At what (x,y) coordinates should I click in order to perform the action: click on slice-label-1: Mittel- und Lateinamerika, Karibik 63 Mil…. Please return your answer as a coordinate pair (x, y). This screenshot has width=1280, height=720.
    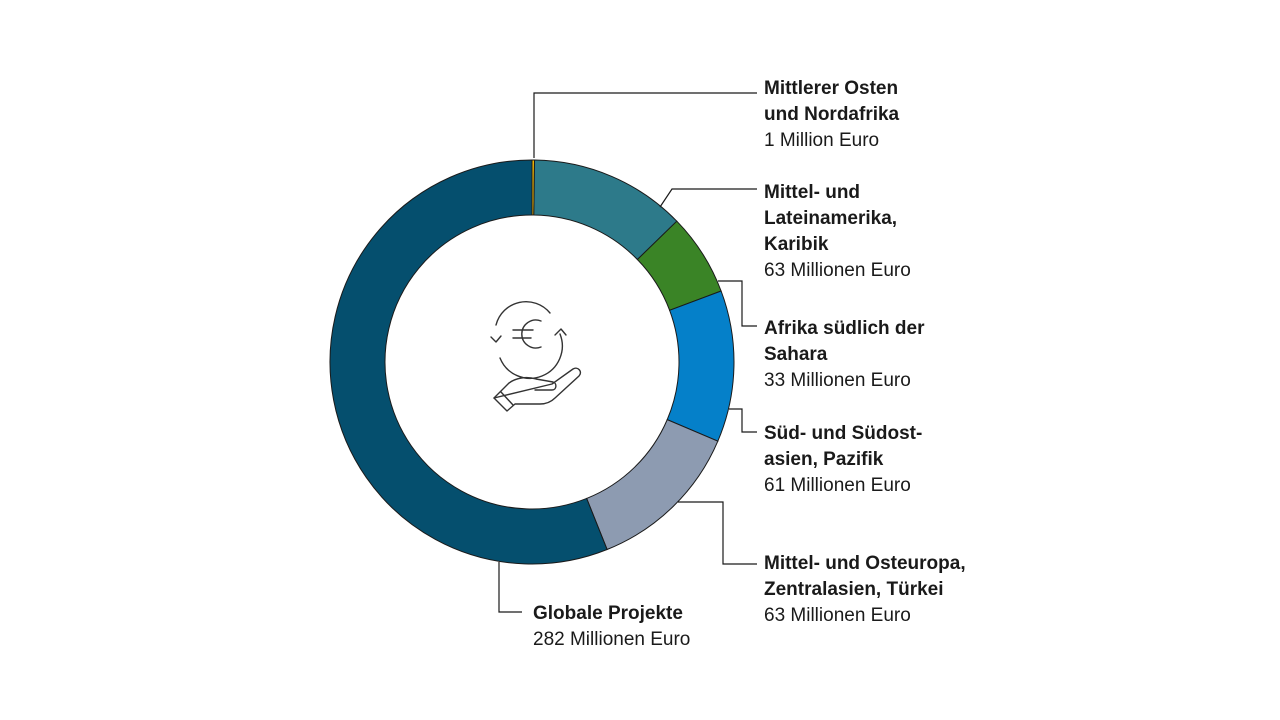
    Looking at the image, I should click on (837, 232).